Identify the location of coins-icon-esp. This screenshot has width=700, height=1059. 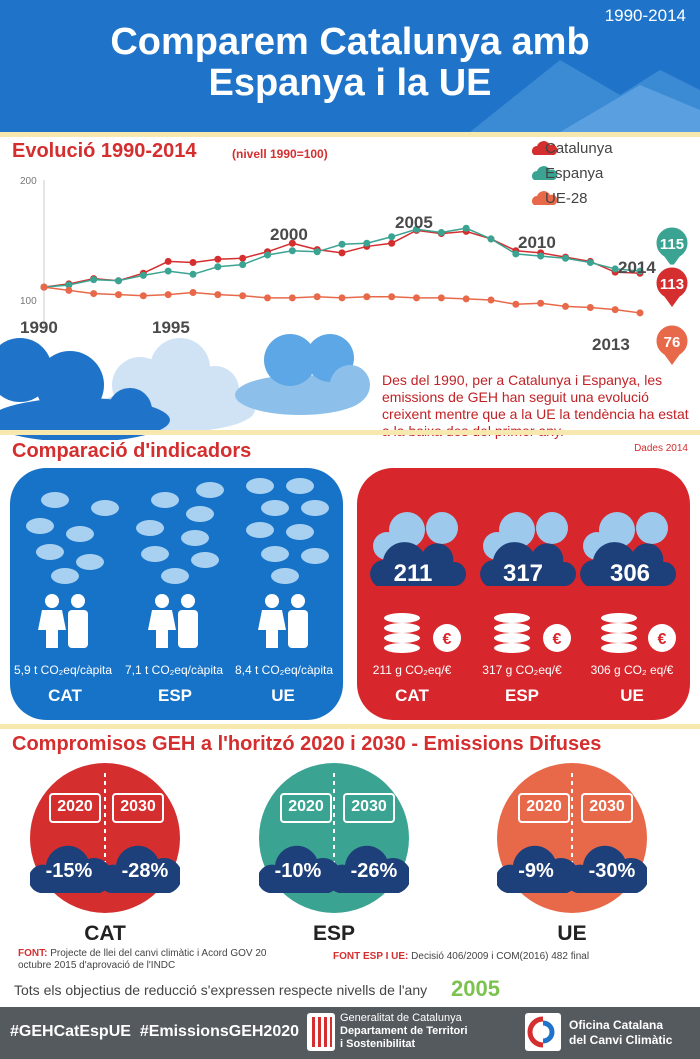
(532, 633).